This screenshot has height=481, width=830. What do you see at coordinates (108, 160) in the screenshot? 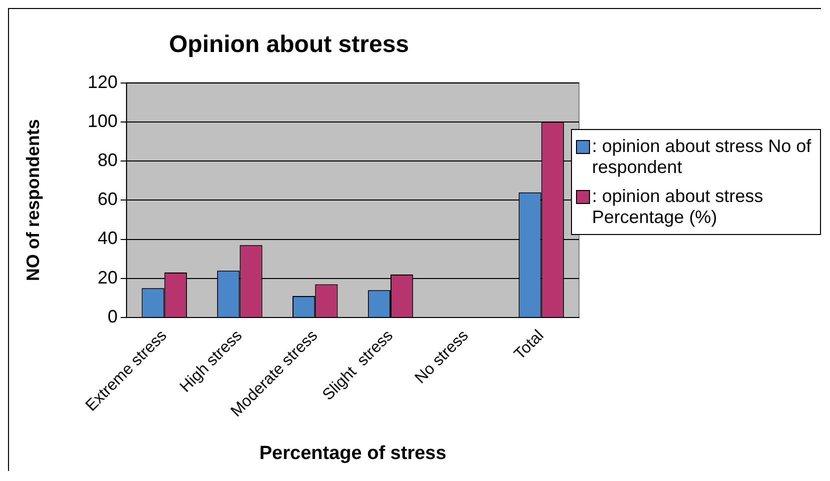
I see `y-tick-label: 80` at bounding box center [108, 160].